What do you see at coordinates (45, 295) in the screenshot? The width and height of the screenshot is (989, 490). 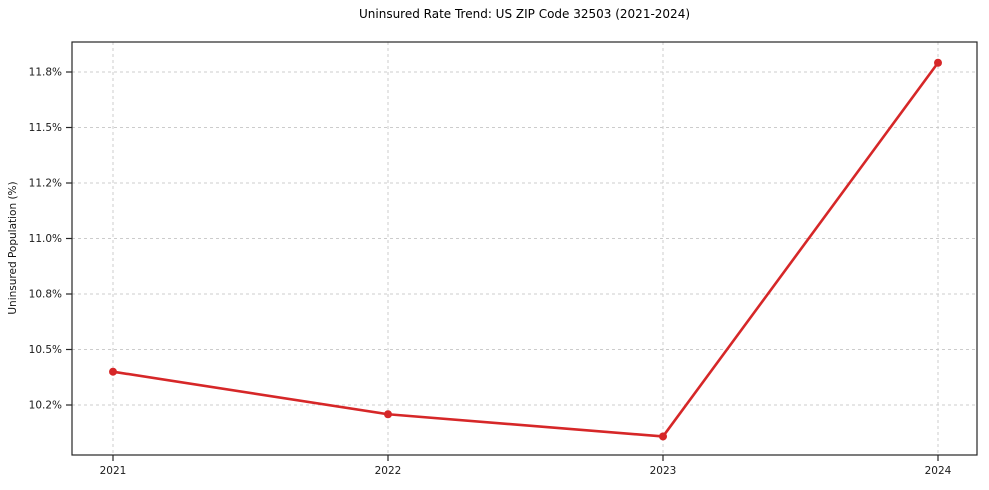 I see `y-tick-label: 10.8%` at bounding box center [45, 295].